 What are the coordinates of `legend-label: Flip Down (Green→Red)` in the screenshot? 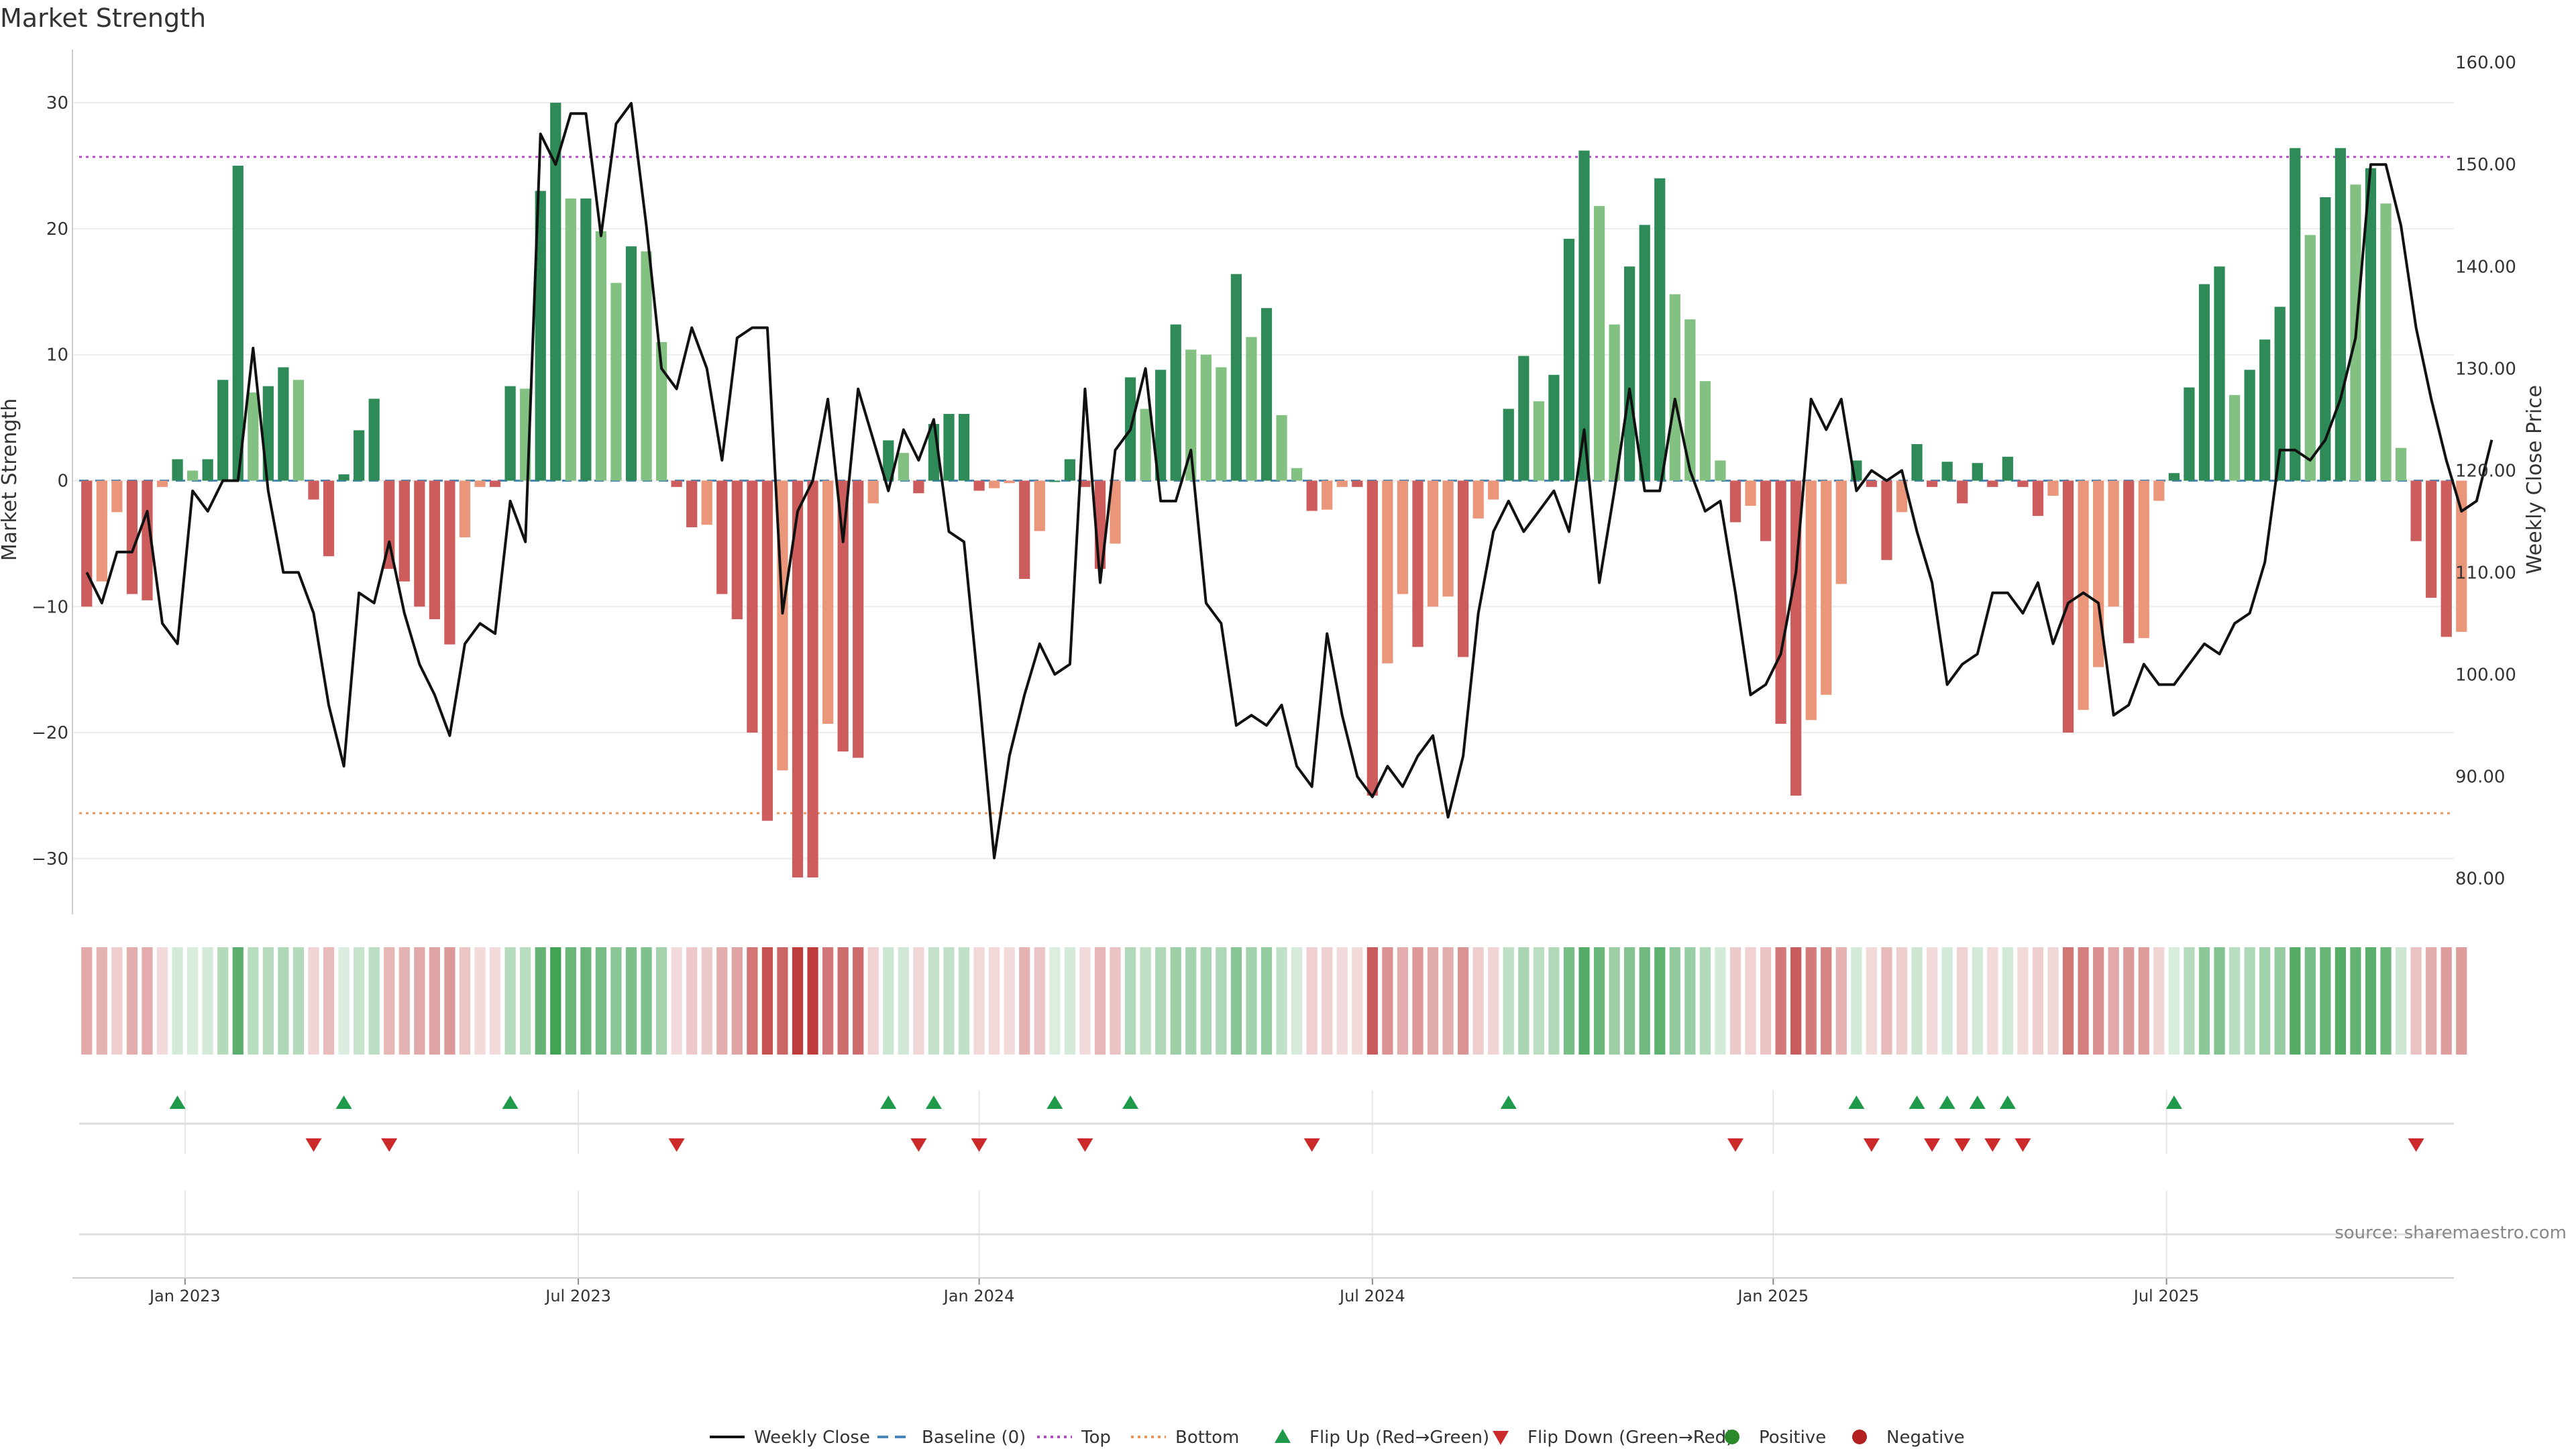 It's located at (1630, 1438).